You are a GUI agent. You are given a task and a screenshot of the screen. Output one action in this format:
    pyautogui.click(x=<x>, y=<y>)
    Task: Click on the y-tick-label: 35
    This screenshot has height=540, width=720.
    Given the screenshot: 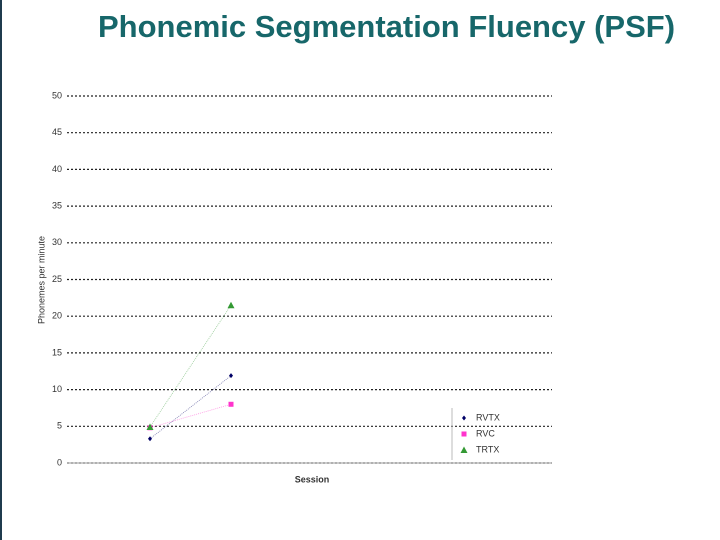 What is the action you would take?
    pyautogui.click(x=57, y=205)
    